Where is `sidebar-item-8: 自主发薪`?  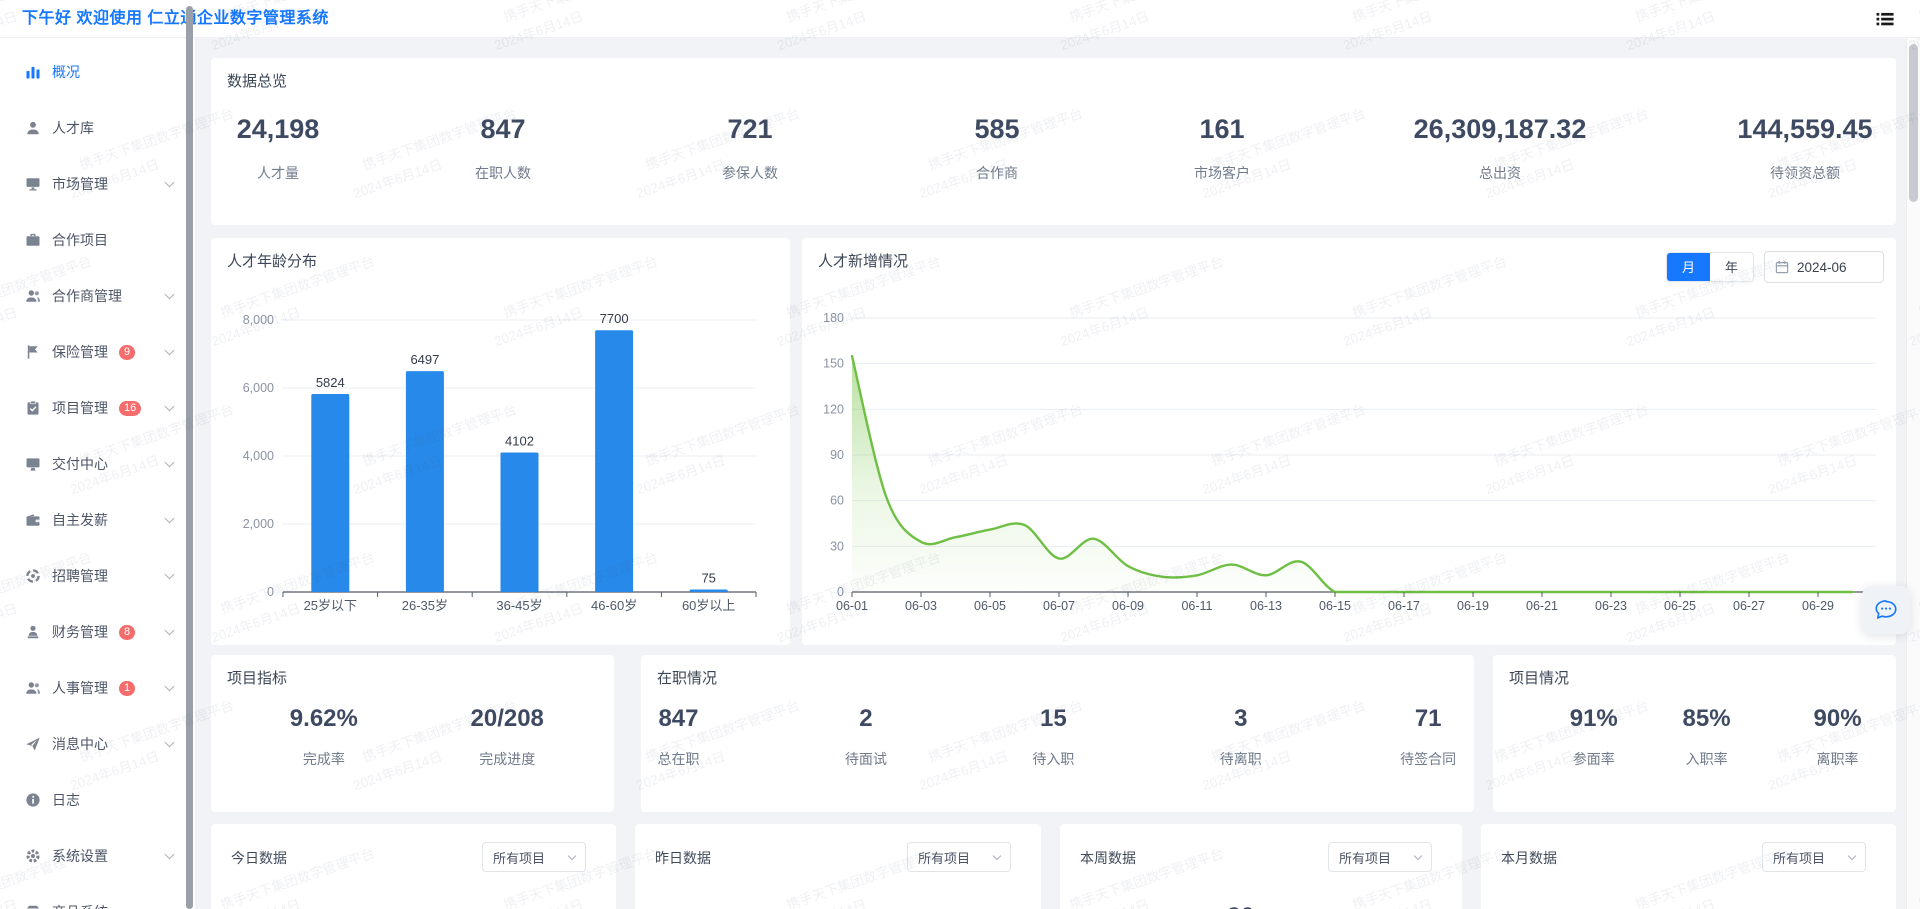 sidebar-item-8: 自主发薪 is located at coordinates (97, 520).